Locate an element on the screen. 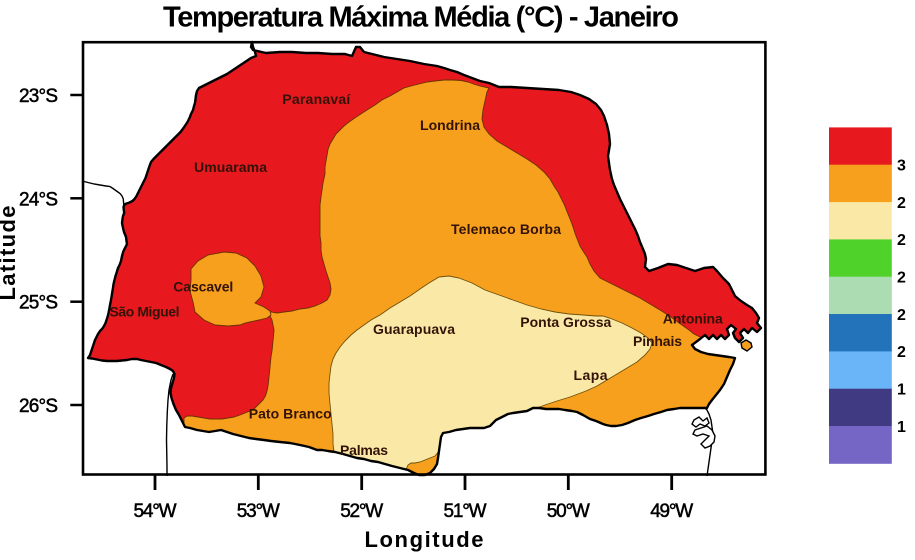 The height and width of the screenshot is (560, 915). svg-text: Palmas is located at coordinates (364, 450).